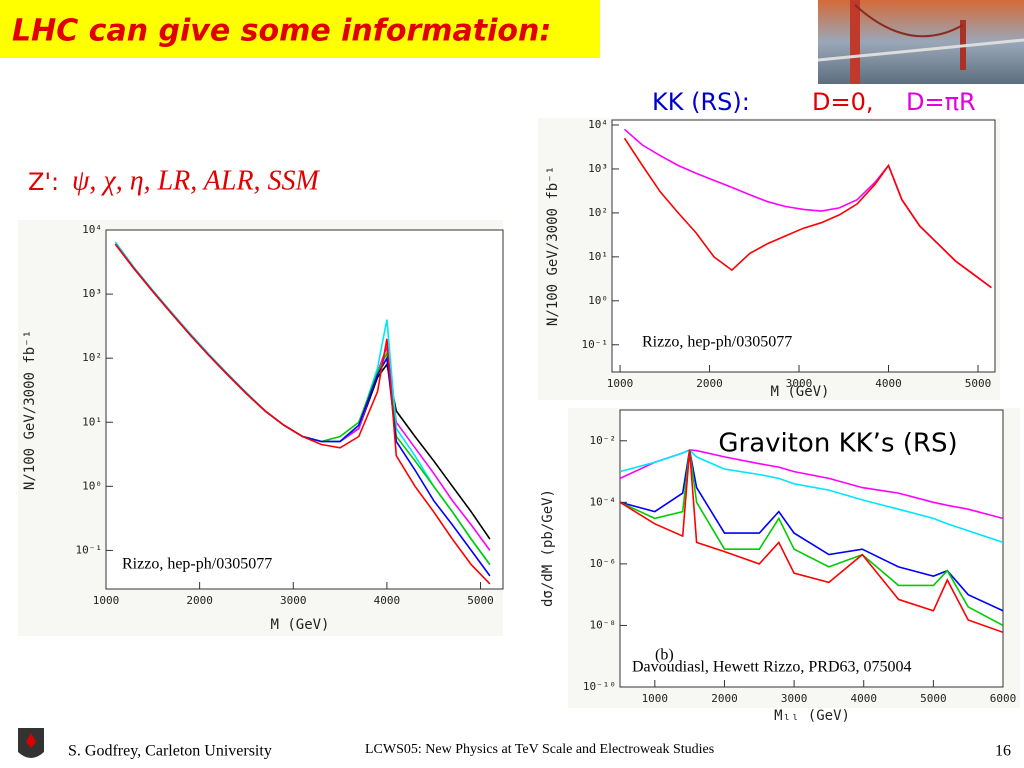 The width and height of the screenshot is (1024, 768). What do you see at coordinates (281, 31) in the screenshot?
I see `slide-title: LHC can give some information:` at bounding box center [281, 31].